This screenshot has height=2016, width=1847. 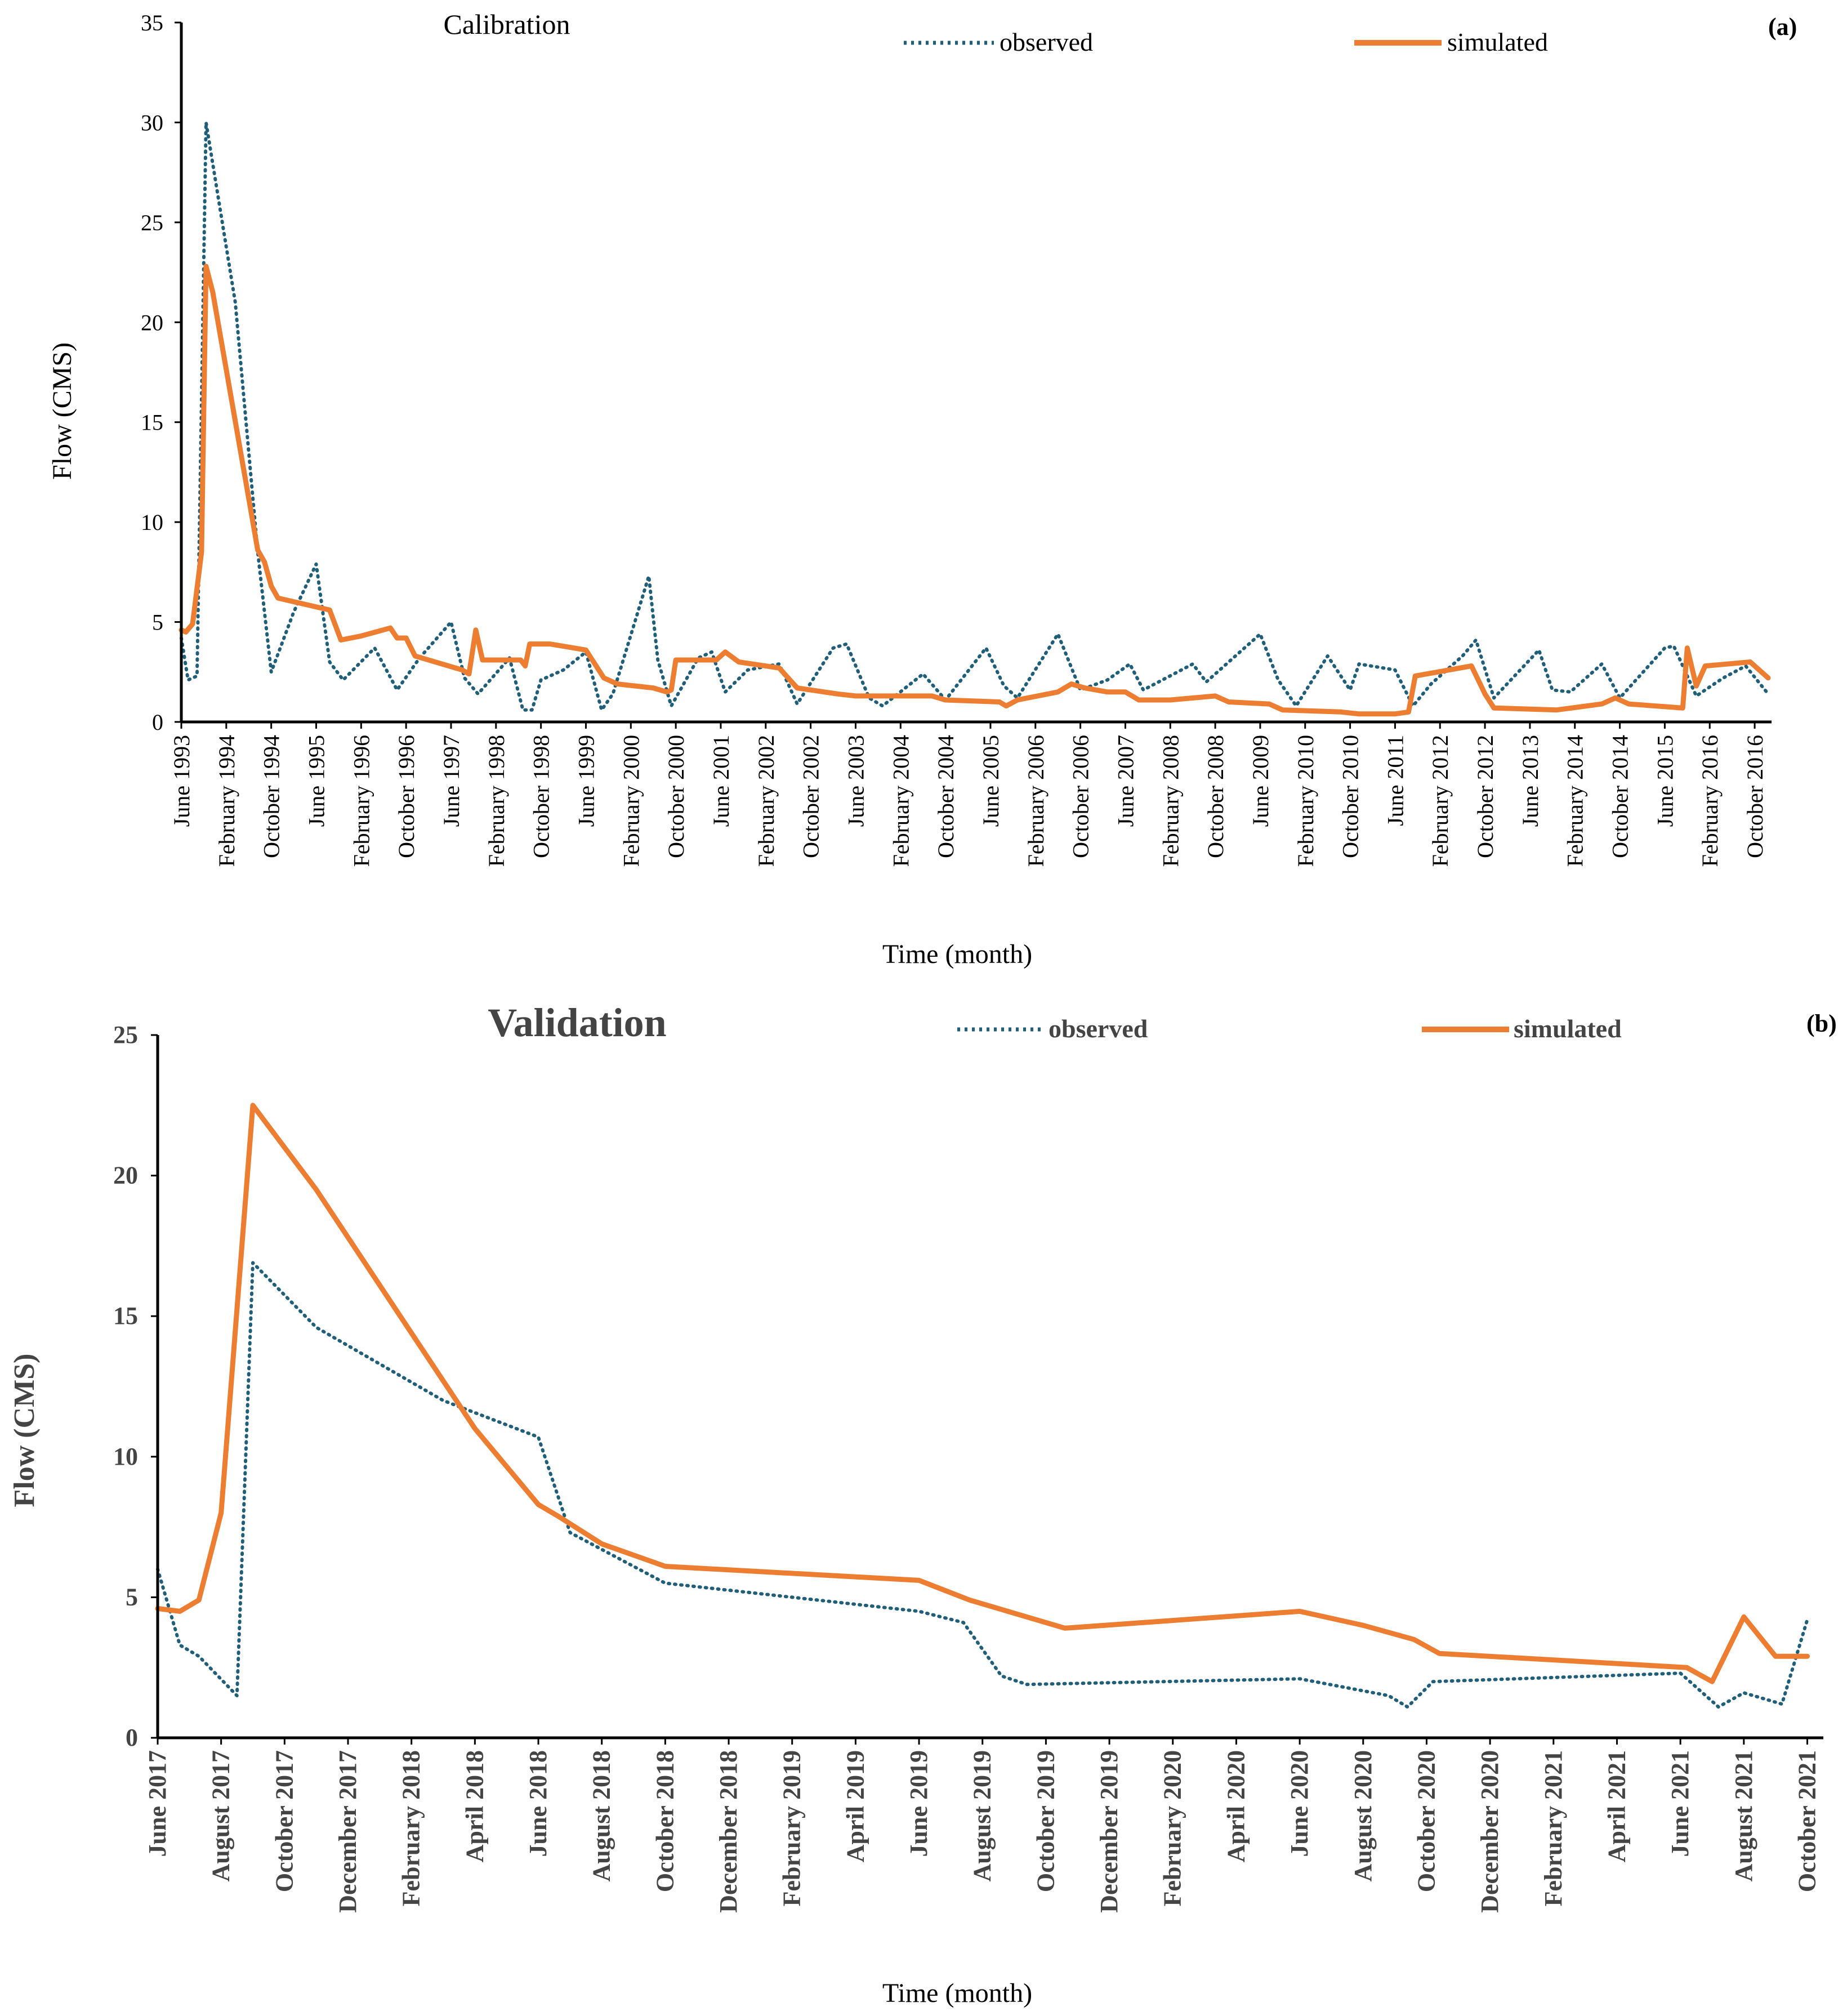 I want to click on x-tick-label: October 2019, so click(x=1045, y=1821).